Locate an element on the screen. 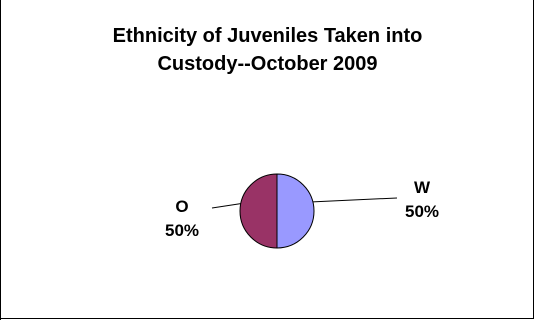 Image resolution: width=535 pixels, height=320 pixels. chart-left-border is located at coordinates (0, 160).